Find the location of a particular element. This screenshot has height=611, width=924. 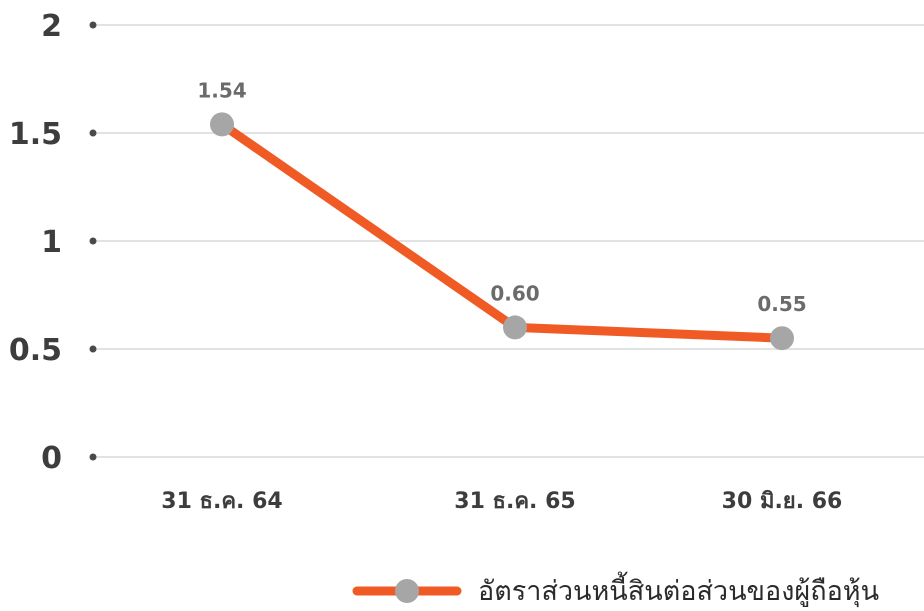

data-label: 0.55 is located at coordinates (781, 304).